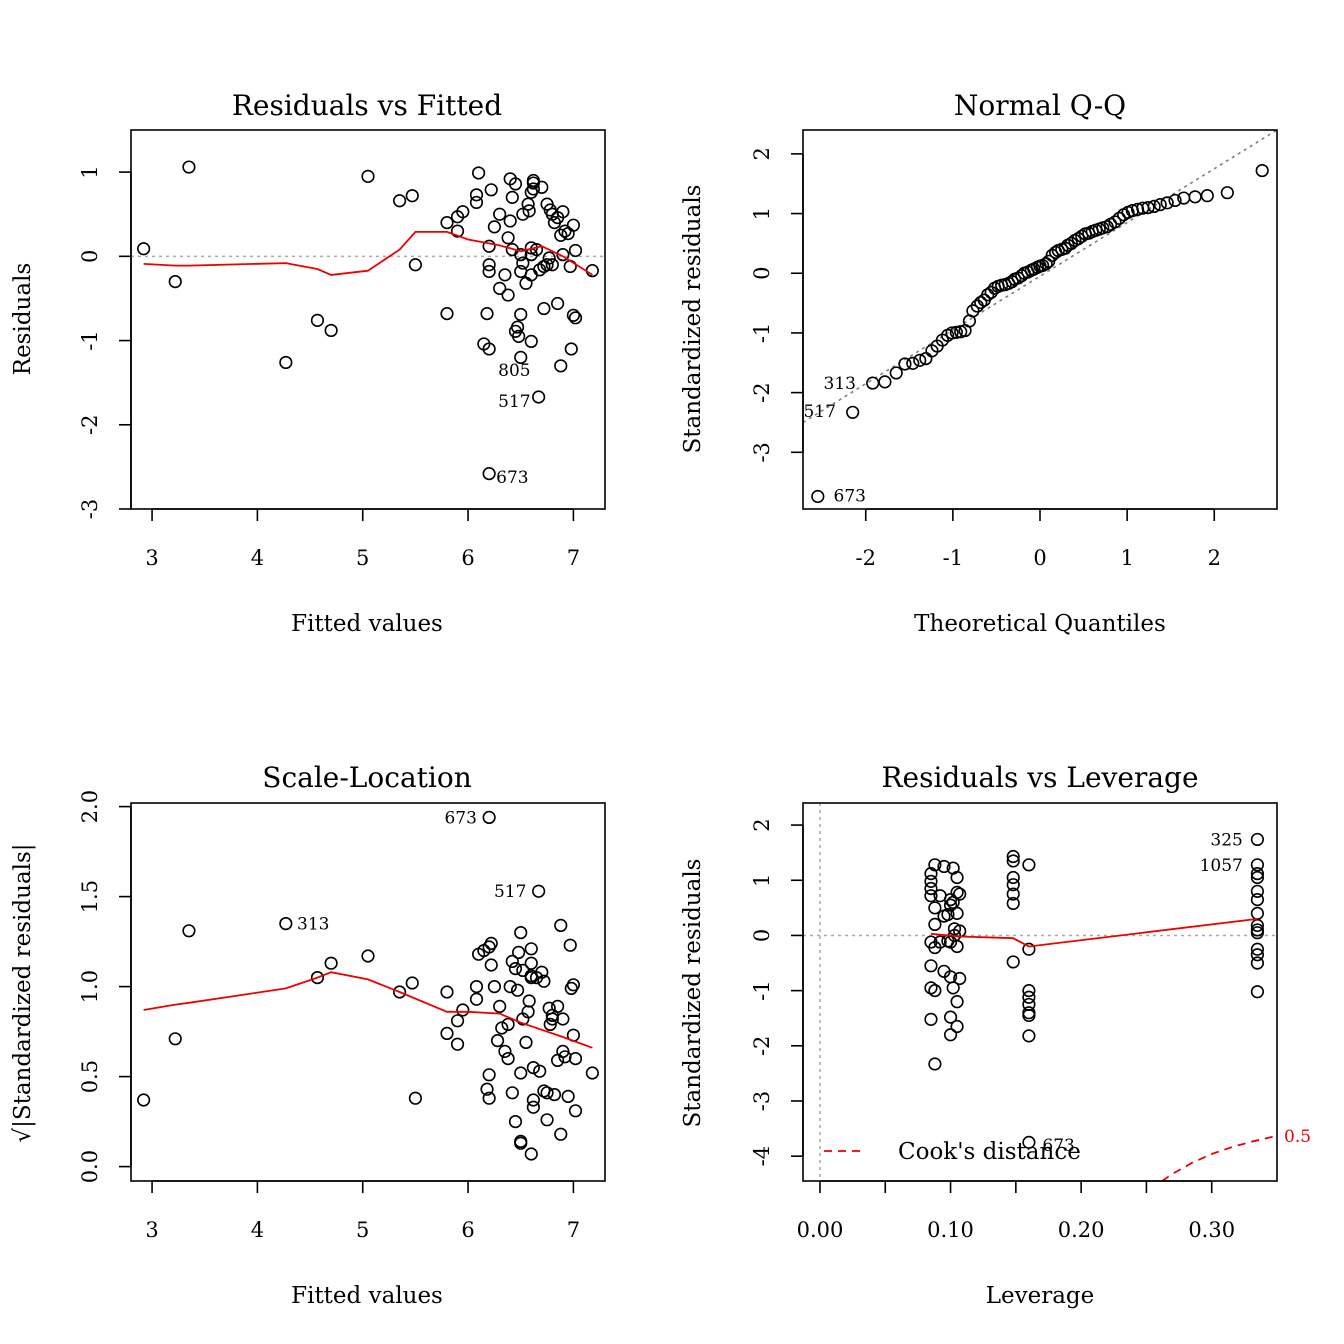 The width and height of the screenshot is (1344, 1344). I want to click on x-axis-label: Theoretical Quantiles, so click(1040, 624).